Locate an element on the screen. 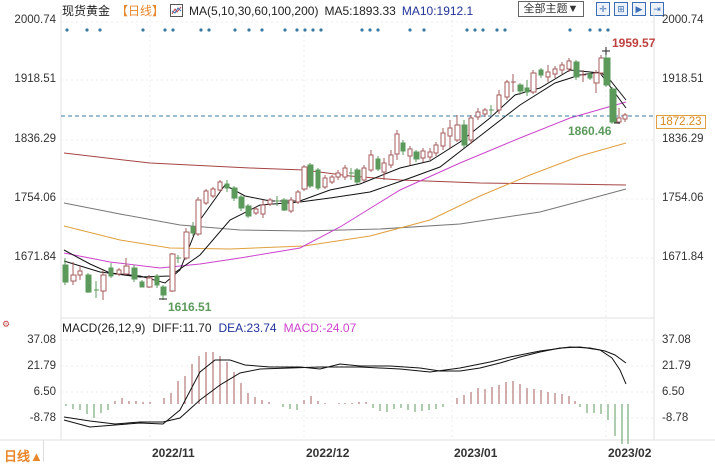  y-label-left: 2000.74 is located at coordinates (35, 20).